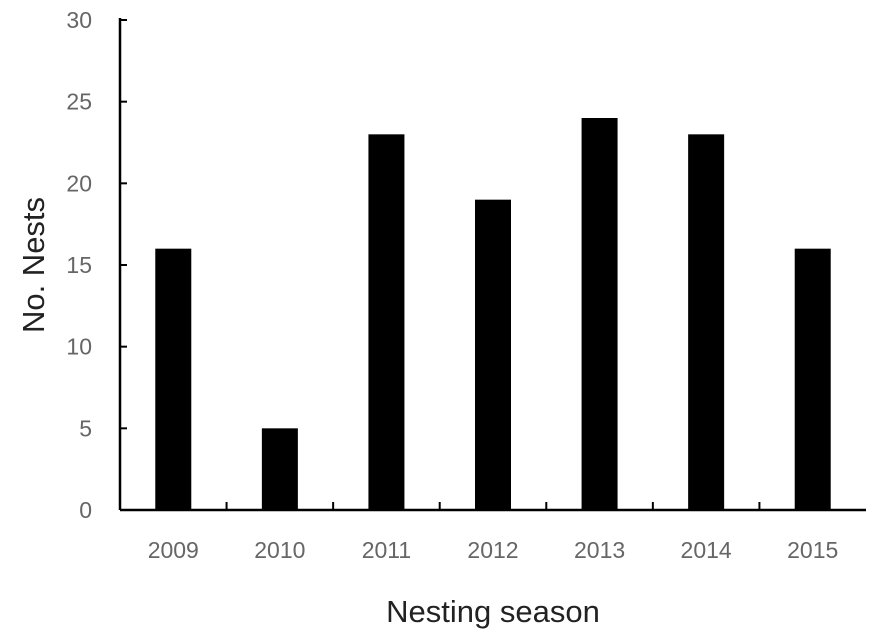 The image size is (880, 633). Describe the element at coordinates (279, 550) in the screenshot. I see `x-tick-label-2010: 2010` at that location.